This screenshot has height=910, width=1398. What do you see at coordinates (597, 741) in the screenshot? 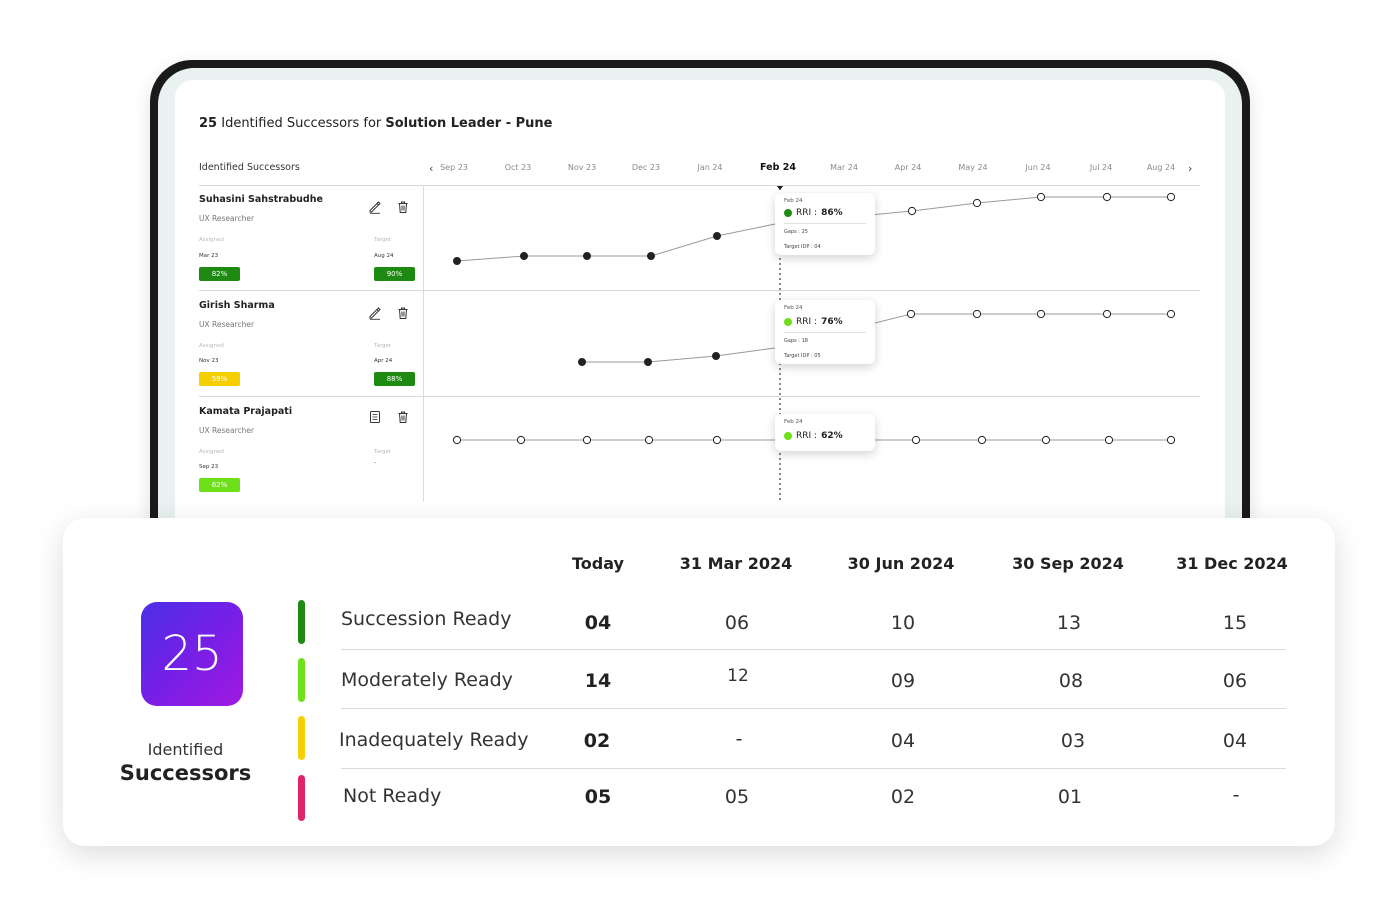
I see `cell-today: 02` at bounding box center [597, 741].